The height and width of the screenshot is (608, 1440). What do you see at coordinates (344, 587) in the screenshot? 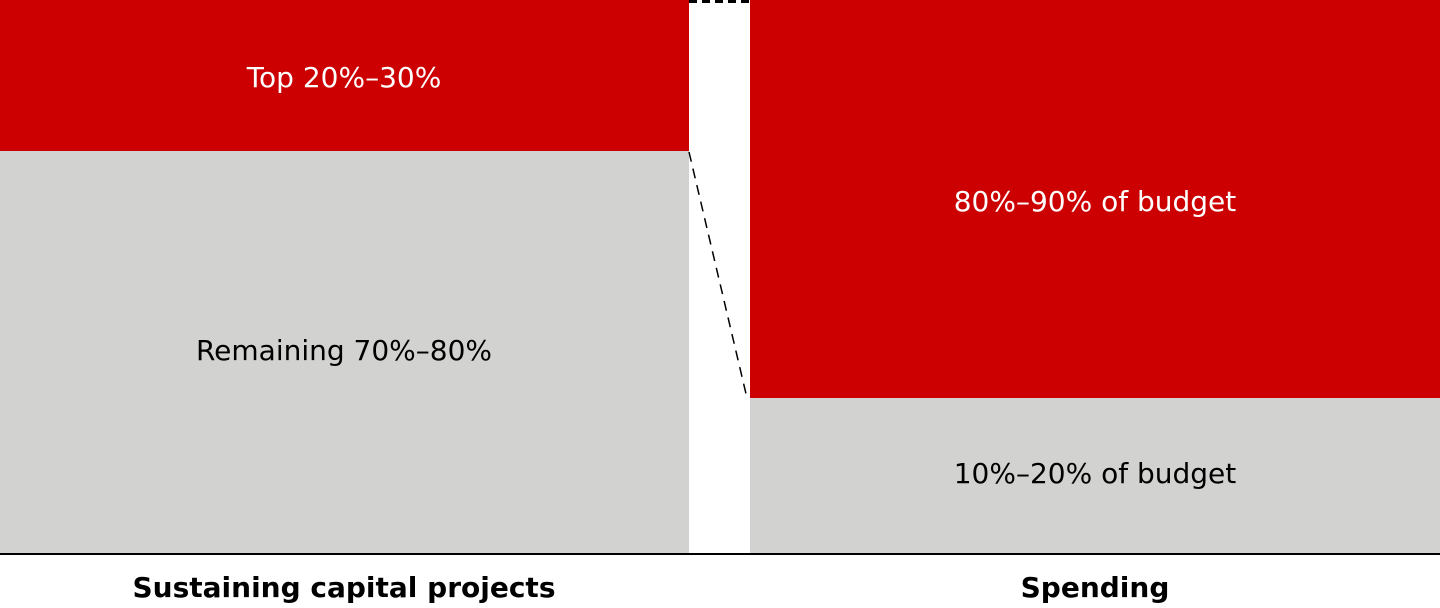
I see `column-label: Sustaining capital projects` at bounding box center [344, 587].